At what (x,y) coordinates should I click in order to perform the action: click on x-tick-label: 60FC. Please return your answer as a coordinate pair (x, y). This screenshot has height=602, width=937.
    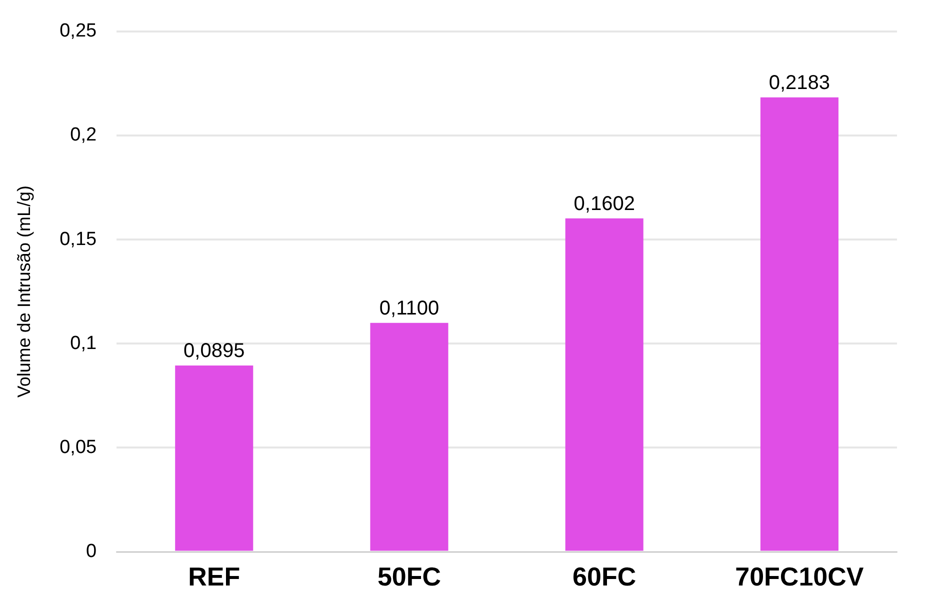
    Looking at the image, I should click on (604, 577).